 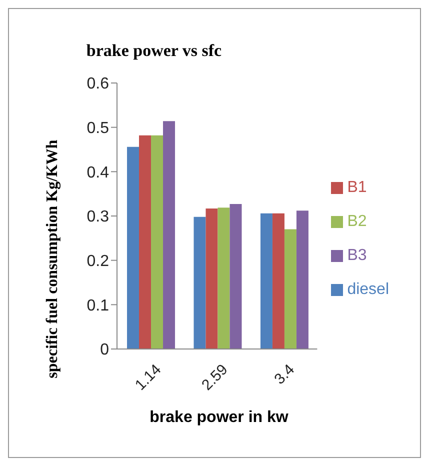 I want to click on y-tick-label: 0, so click(x=105, y=350).